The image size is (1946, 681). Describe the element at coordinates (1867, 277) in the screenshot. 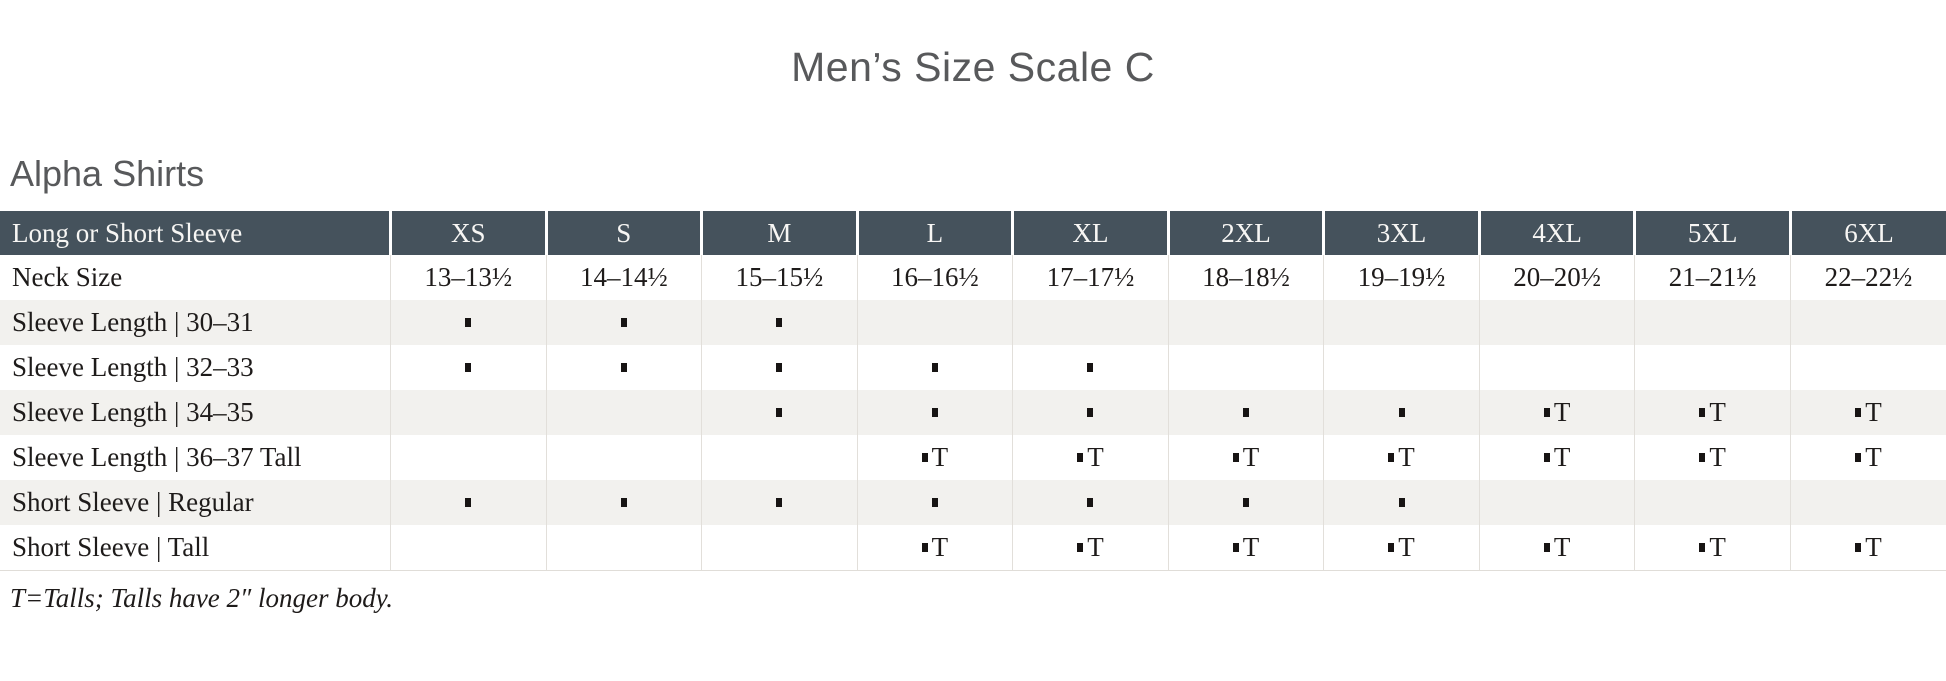

I see `size-value-cell: 22–22½` at that location.